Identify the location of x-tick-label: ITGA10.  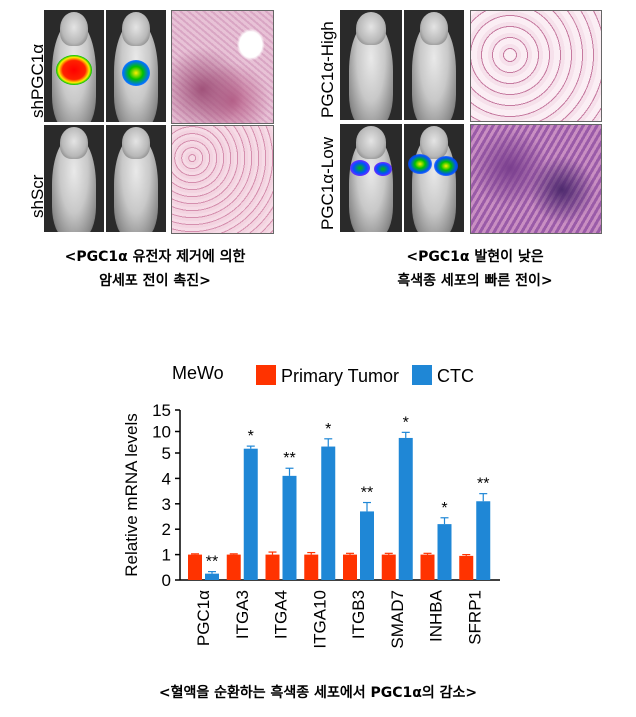
(319, 619).